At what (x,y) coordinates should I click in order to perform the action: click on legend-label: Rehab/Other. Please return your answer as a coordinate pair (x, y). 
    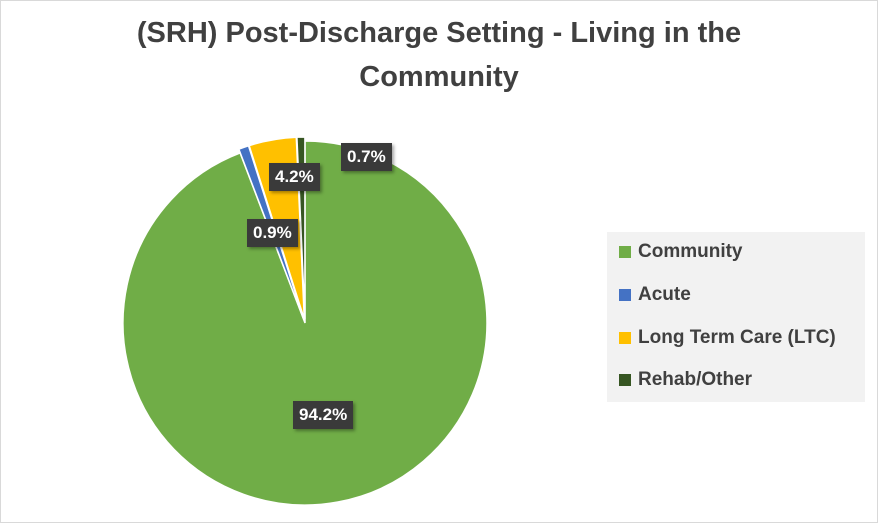
    Looking at the image, I should click on (695, 379).